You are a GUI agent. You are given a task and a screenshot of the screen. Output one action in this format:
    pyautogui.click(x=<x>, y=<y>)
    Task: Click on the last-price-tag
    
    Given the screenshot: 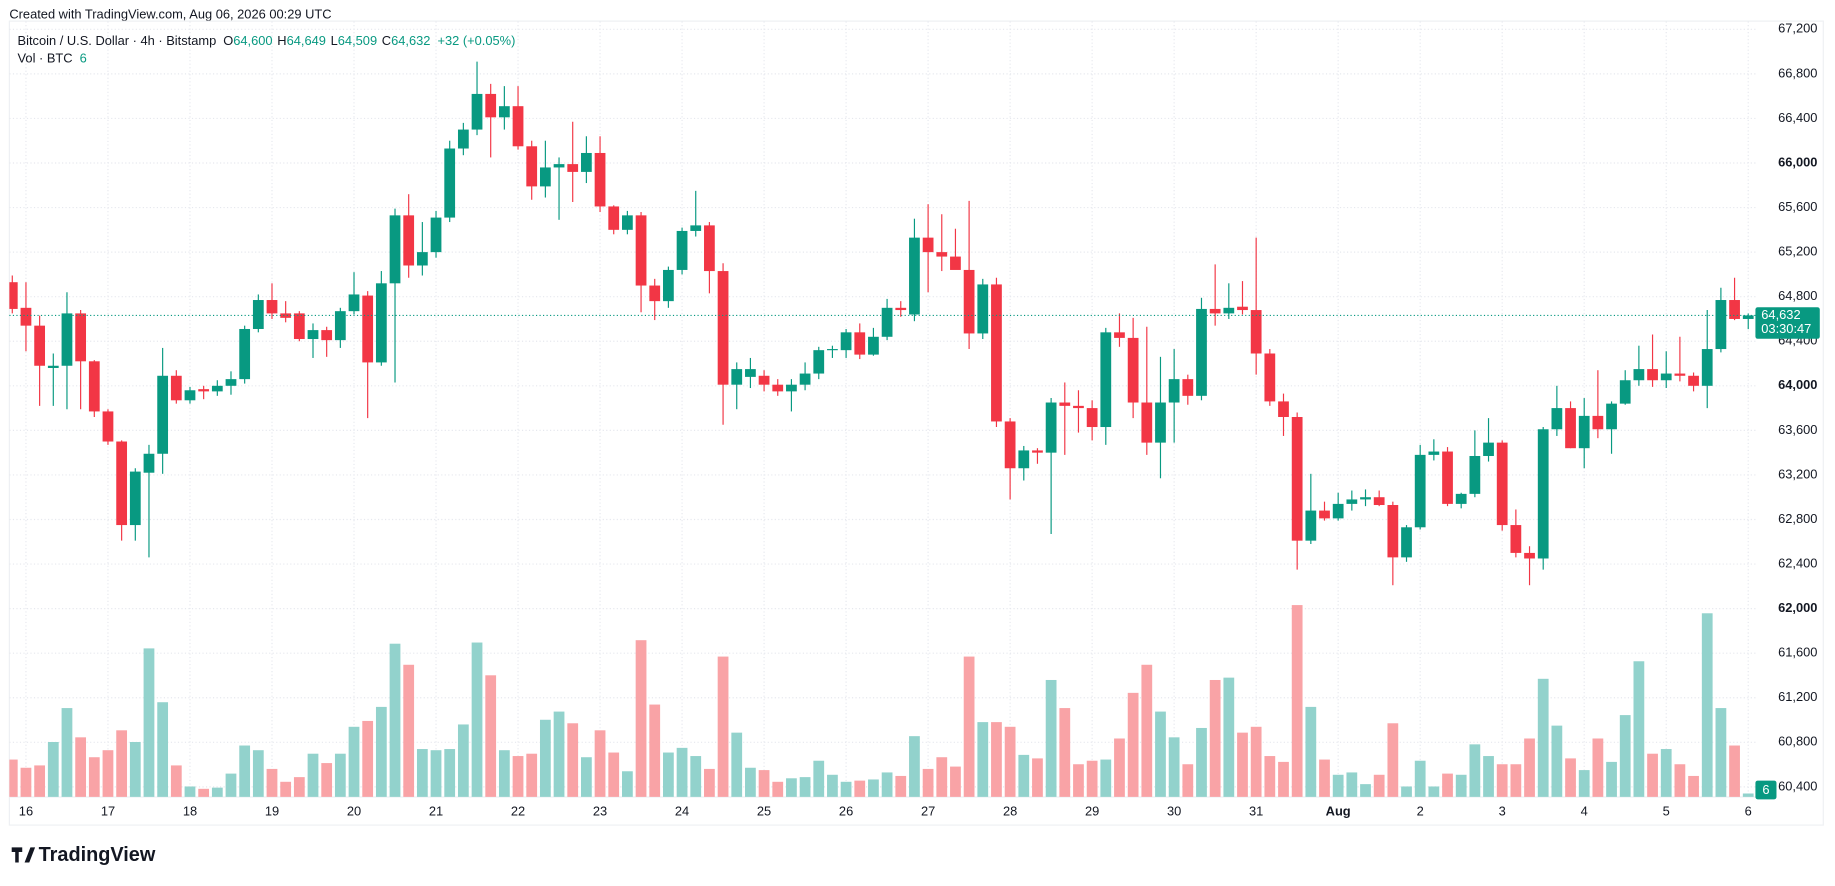 What is the action you would take?
    pyautogui.click(x=1787, y=323)
    